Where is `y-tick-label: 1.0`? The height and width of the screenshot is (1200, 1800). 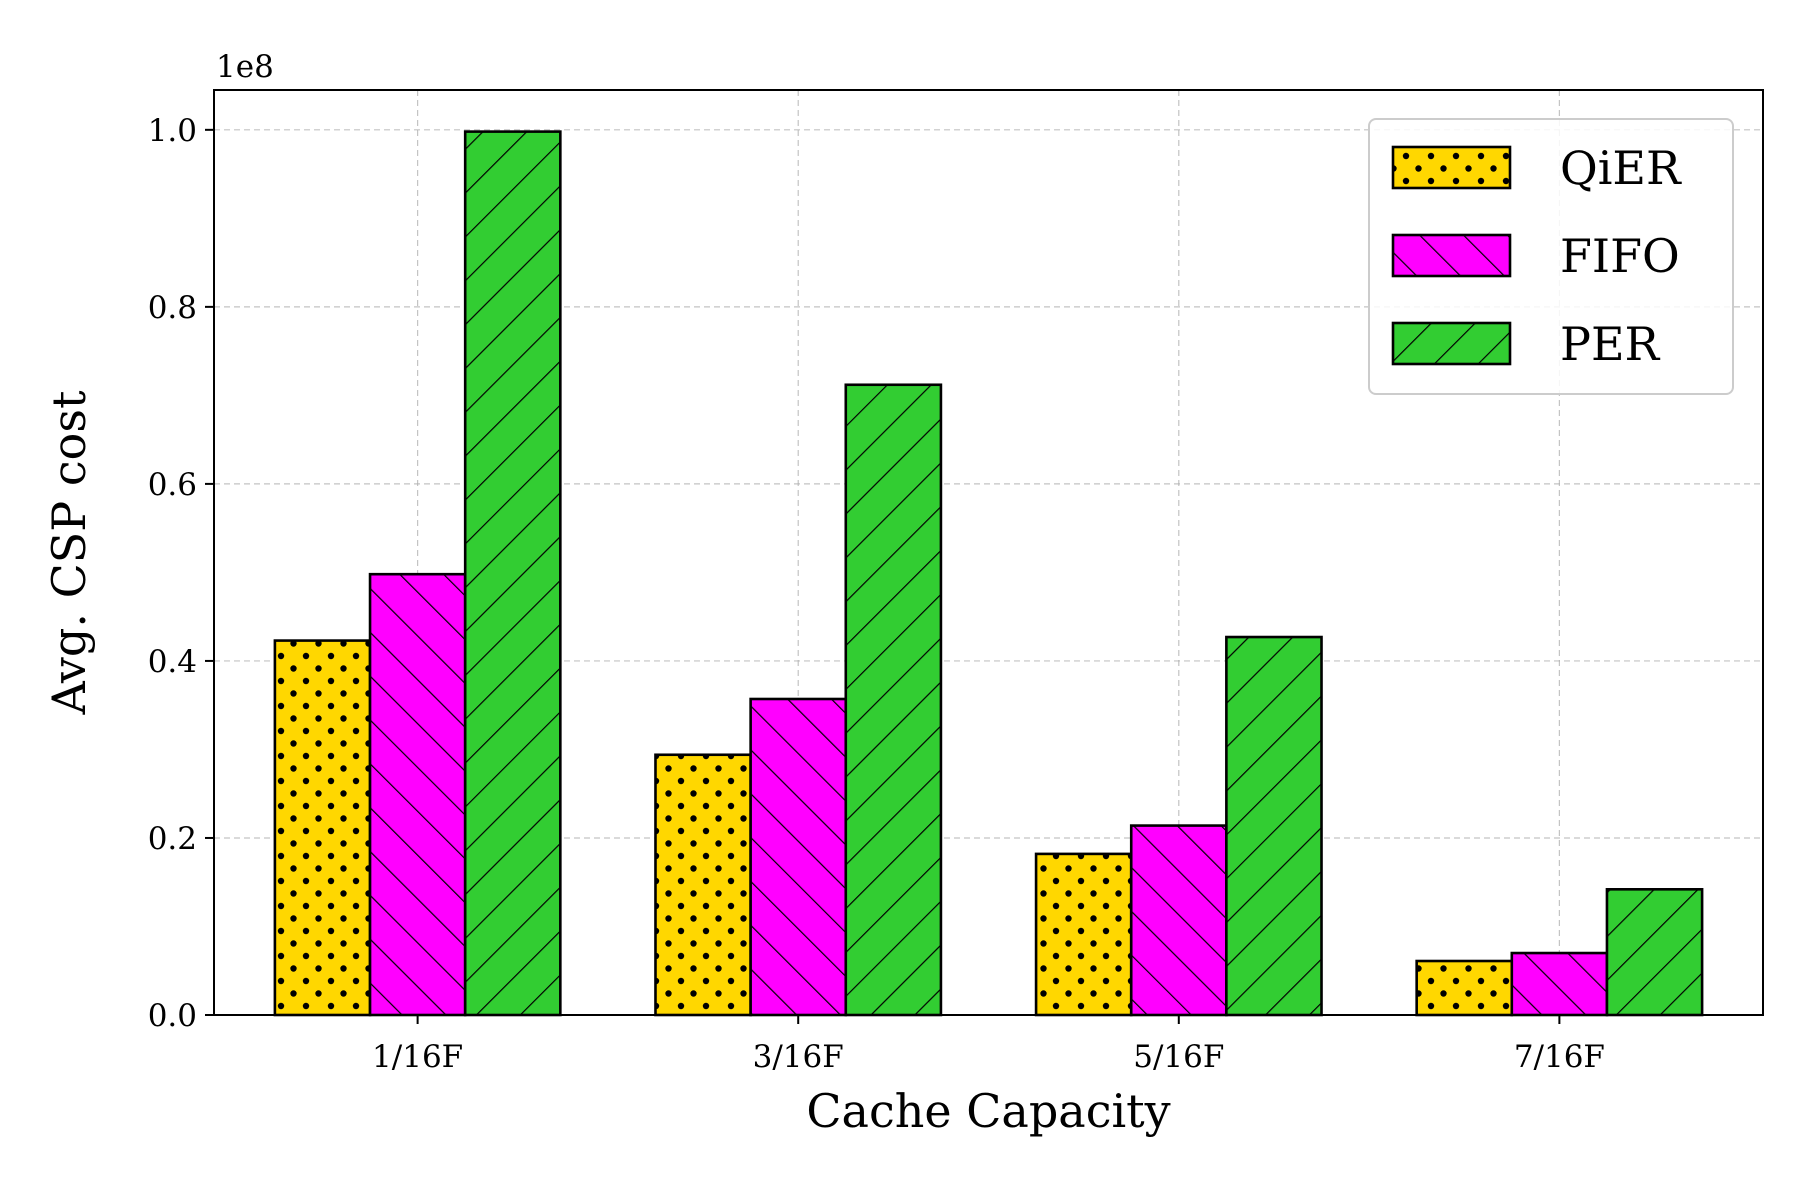 y-tick-label: 1.0 is located at coordinates (172, 131).